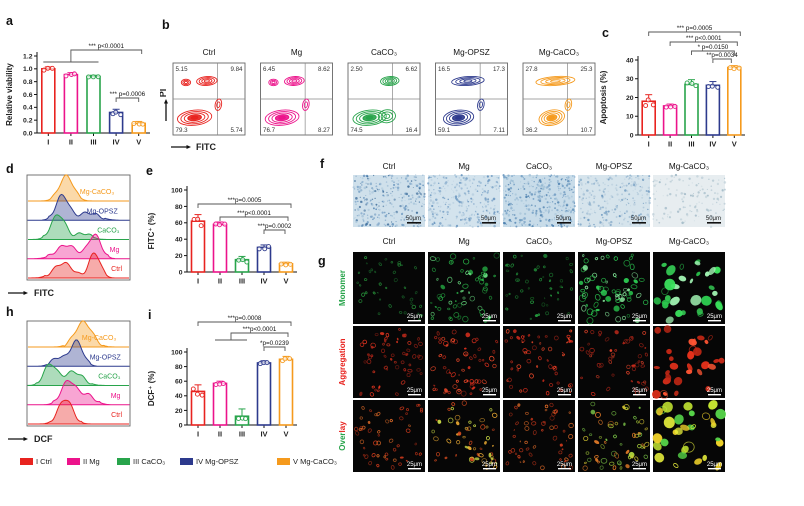 The height and width of the screenshot is (506, 804). I want to click on quadrant-value-ll: 59.1, so click(444, 130).